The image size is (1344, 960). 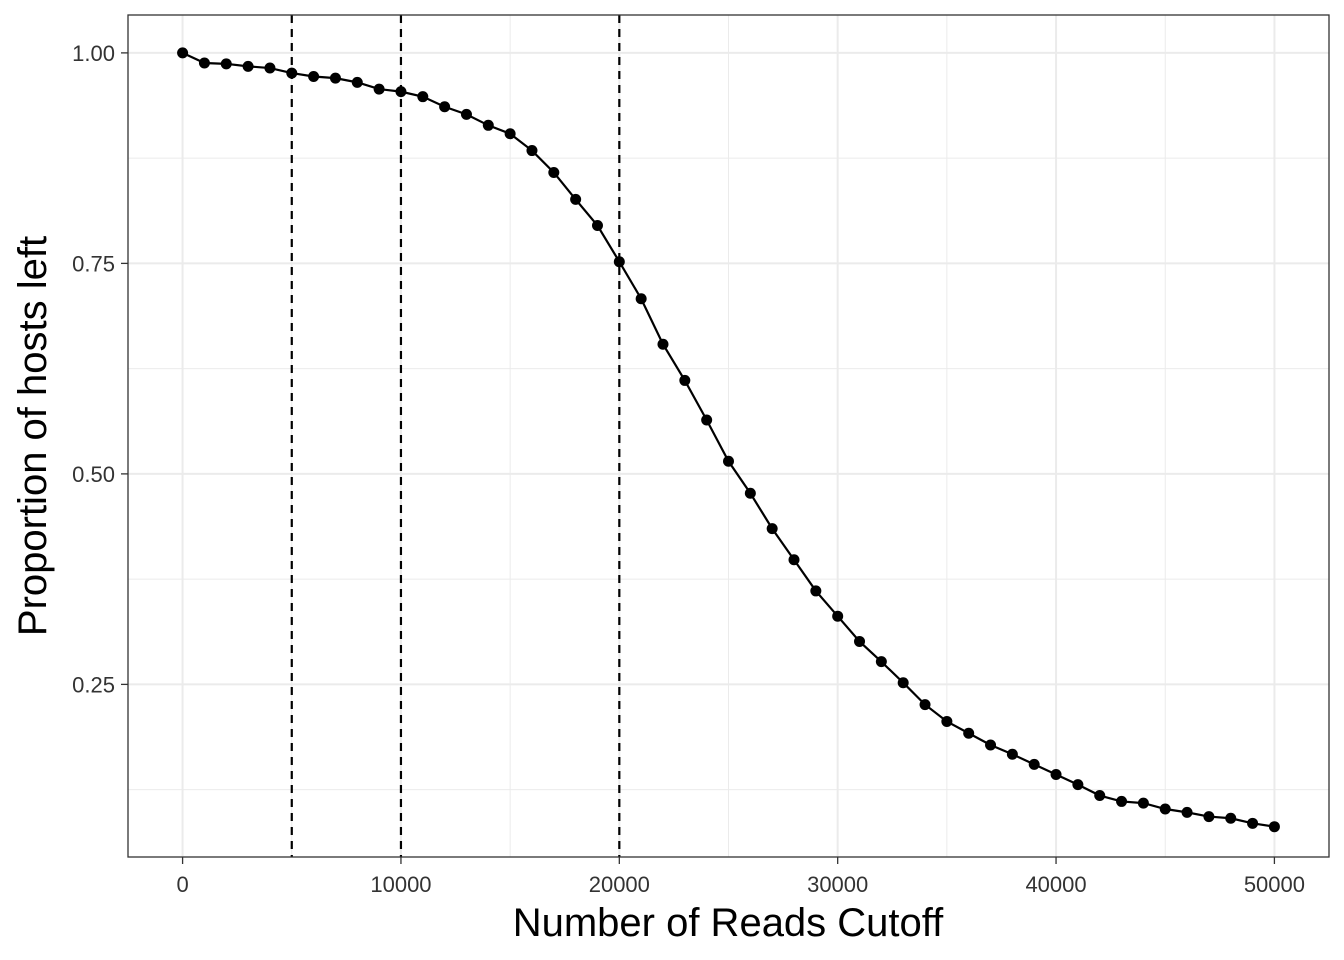 I want to click on x-tick-label: 20000, so click(x=619, y=884).